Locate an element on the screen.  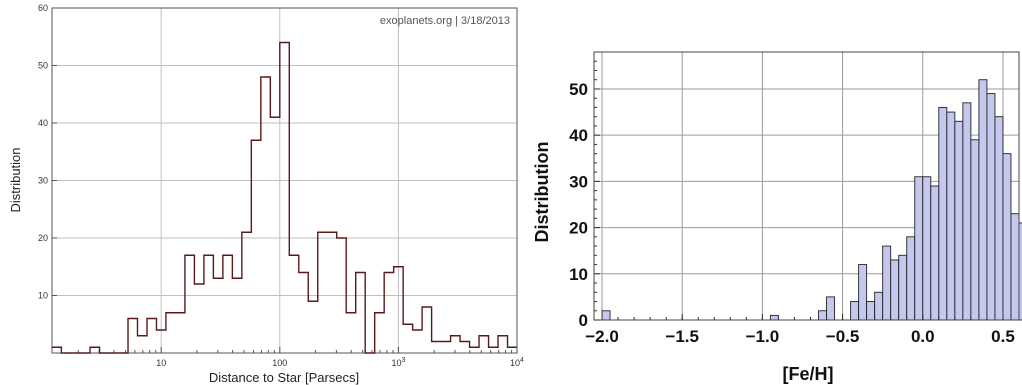
c2-x-tick-label: −2.0 is located at coordinates (602, 336).